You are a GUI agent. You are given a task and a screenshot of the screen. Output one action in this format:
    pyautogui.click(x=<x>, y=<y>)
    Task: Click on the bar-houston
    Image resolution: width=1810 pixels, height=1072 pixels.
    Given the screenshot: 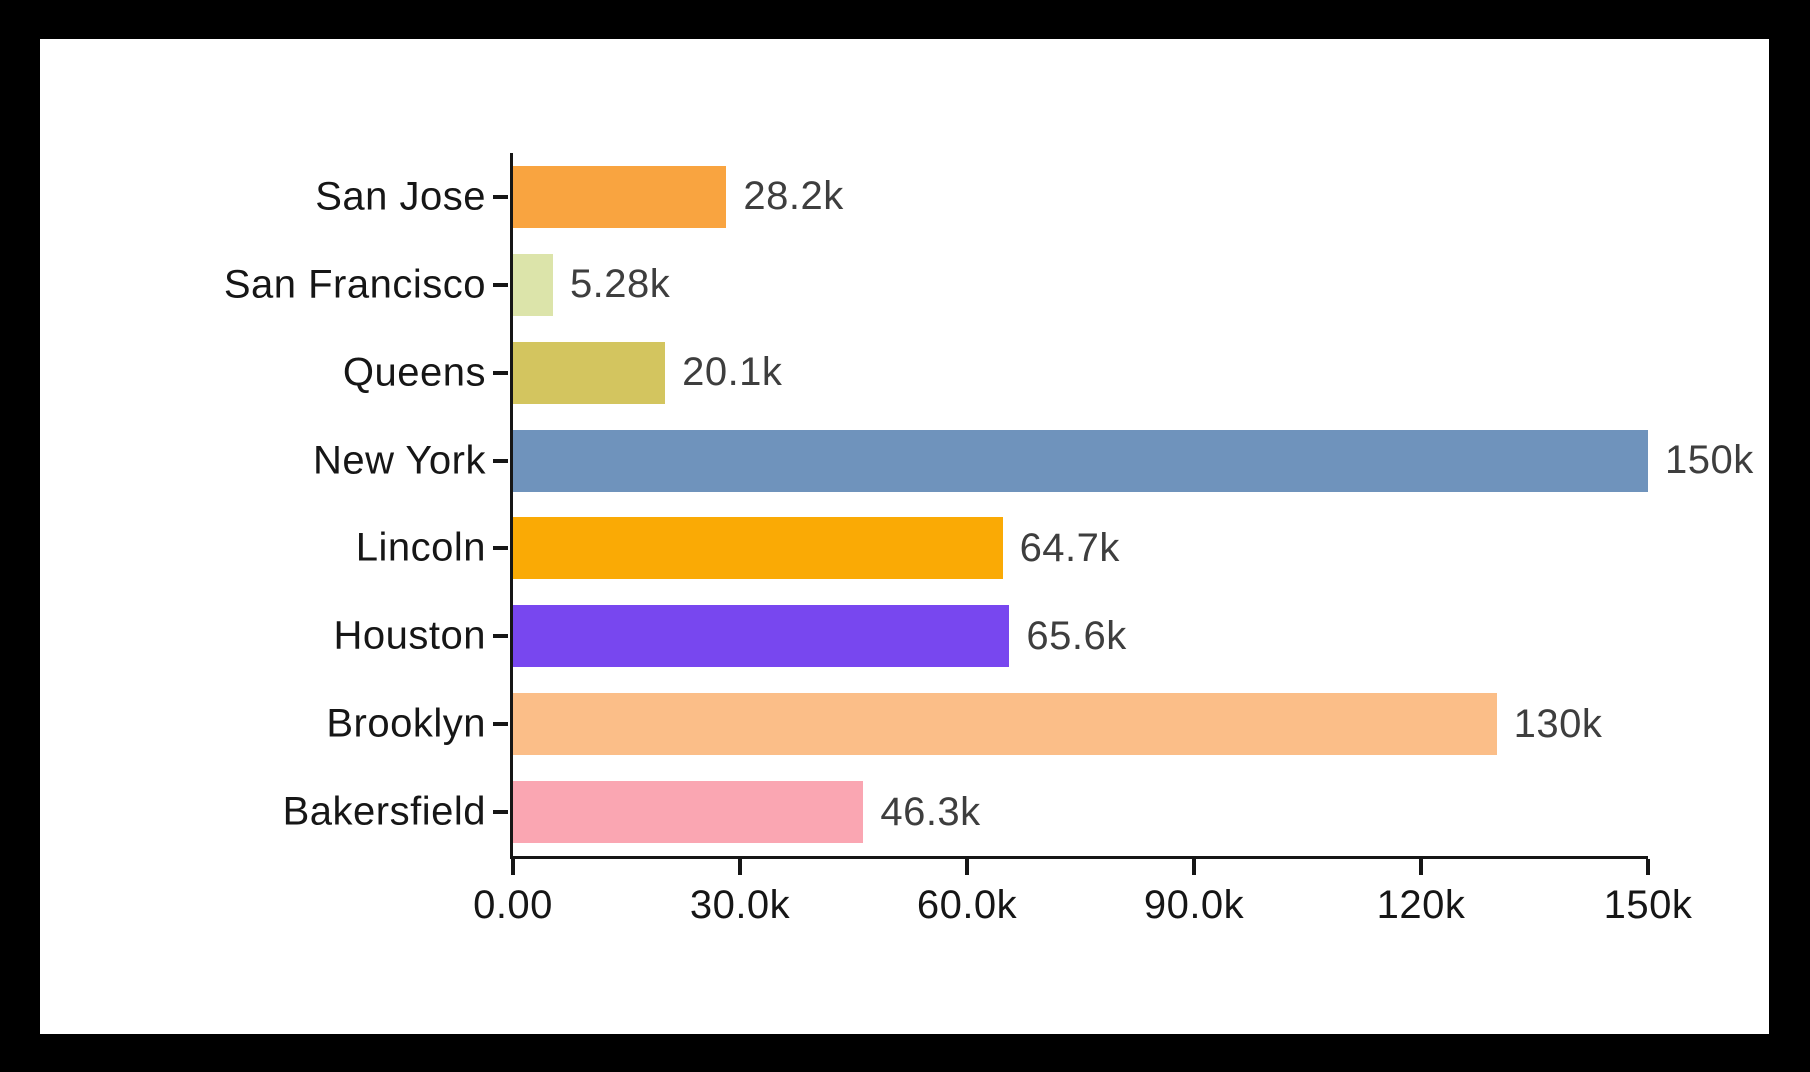 What is the action you would take?
    pyautogui.click(x=761, y=636)
    